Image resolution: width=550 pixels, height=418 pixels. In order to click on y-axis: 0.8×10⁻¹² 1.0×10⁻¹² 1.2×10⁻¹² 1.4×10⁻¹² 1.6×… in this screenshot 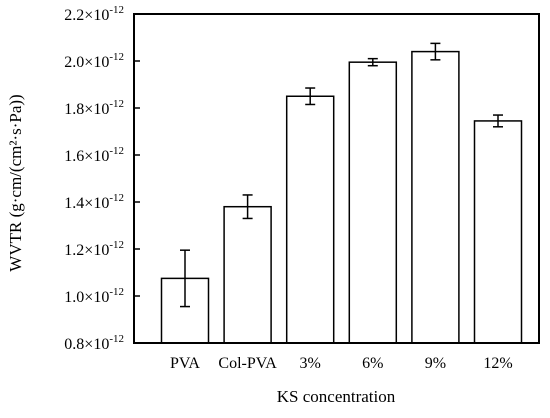, I will do `click(102, 178)`.